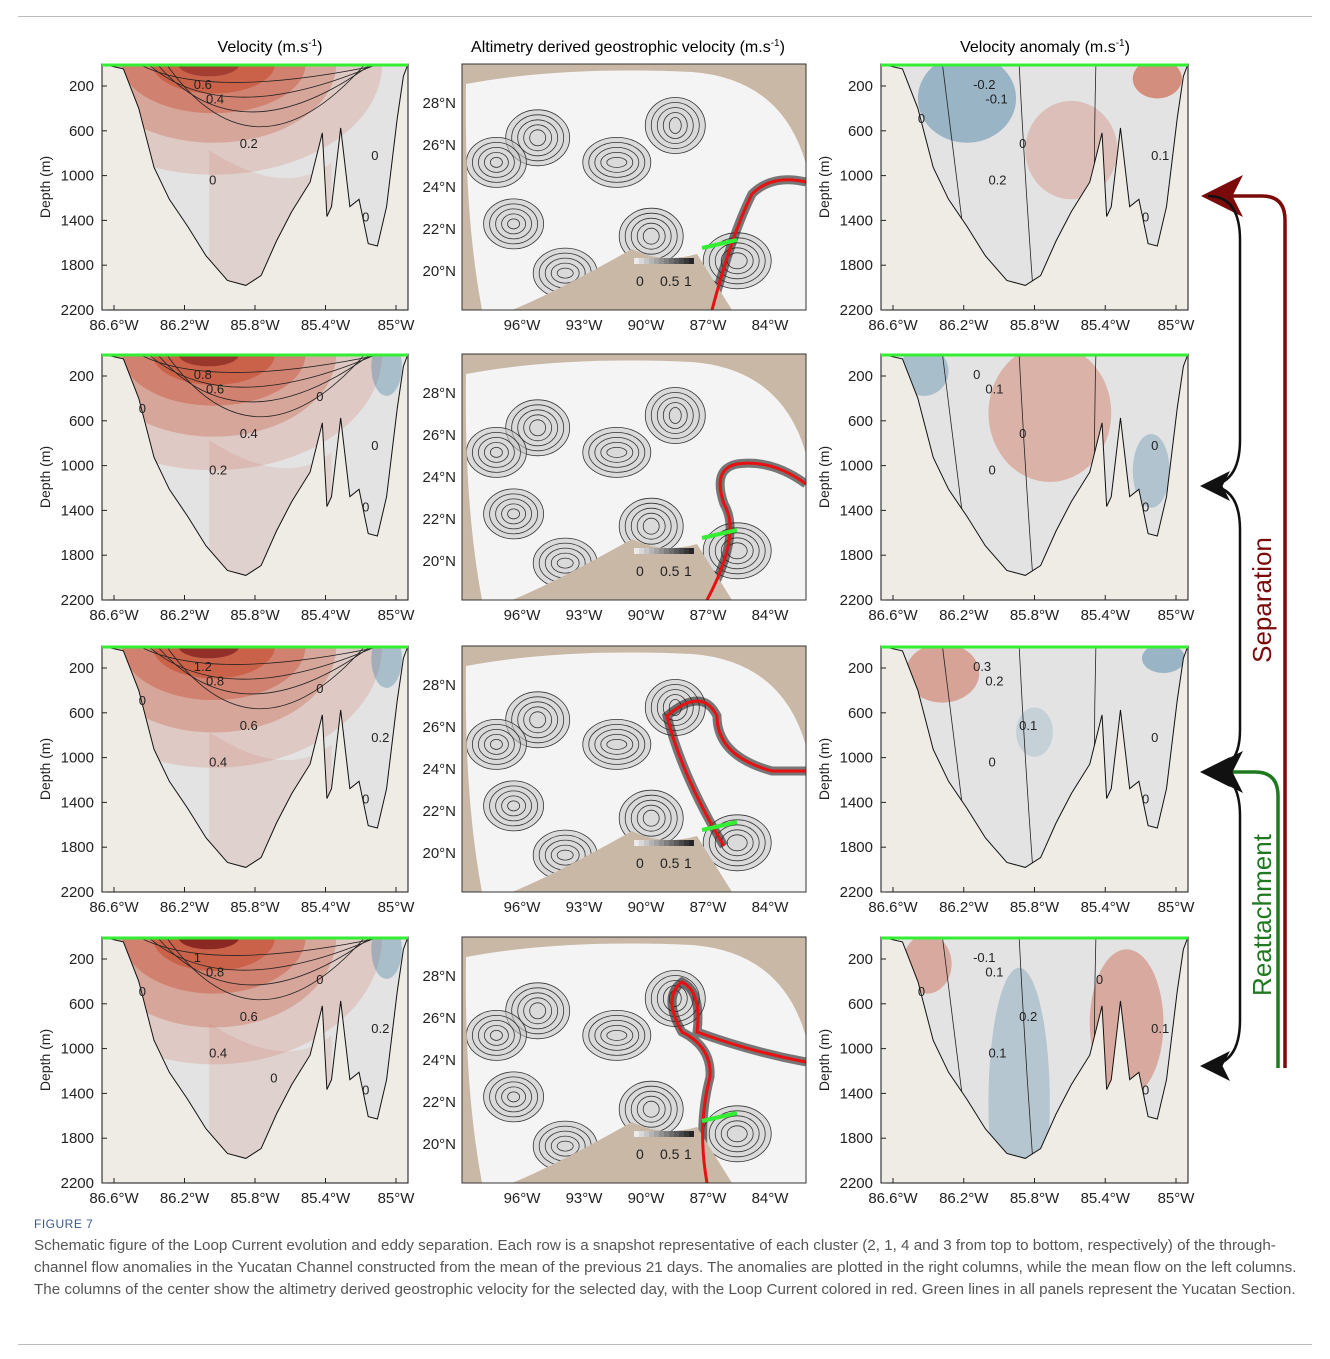  Describe the element at coordinates (215, 389) in the screenshot. I see `velocity-contour-label: 0.6` at that location.